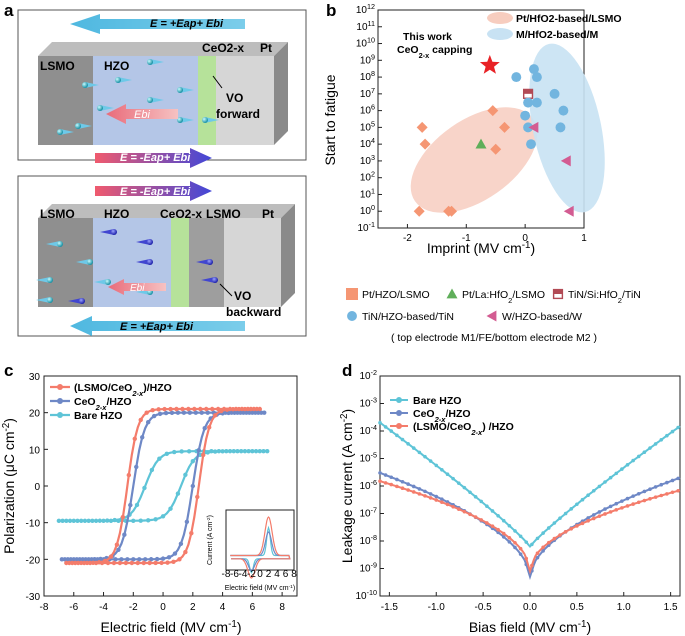 The width and height of the screenshot is (685, 636). I want to click on d-ytick-label: 10-10, so click(366, 595).